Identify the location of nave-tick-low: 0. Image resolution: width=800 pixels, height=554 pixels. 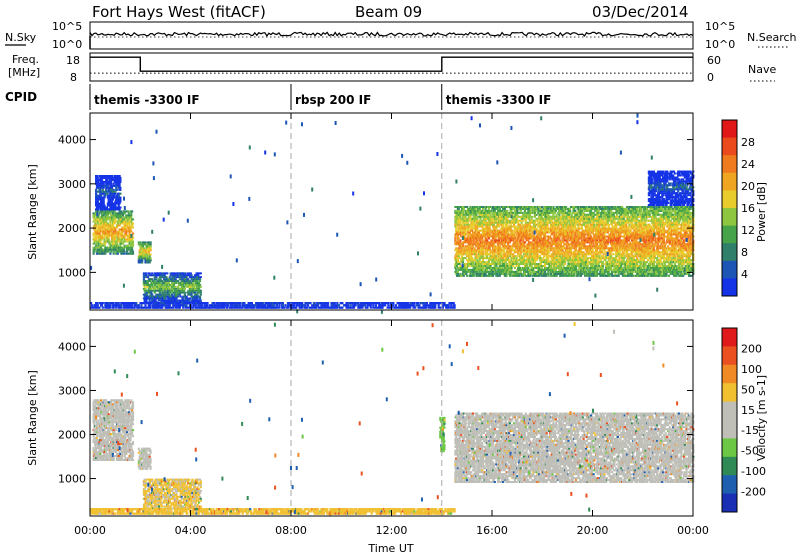
(710, 77).